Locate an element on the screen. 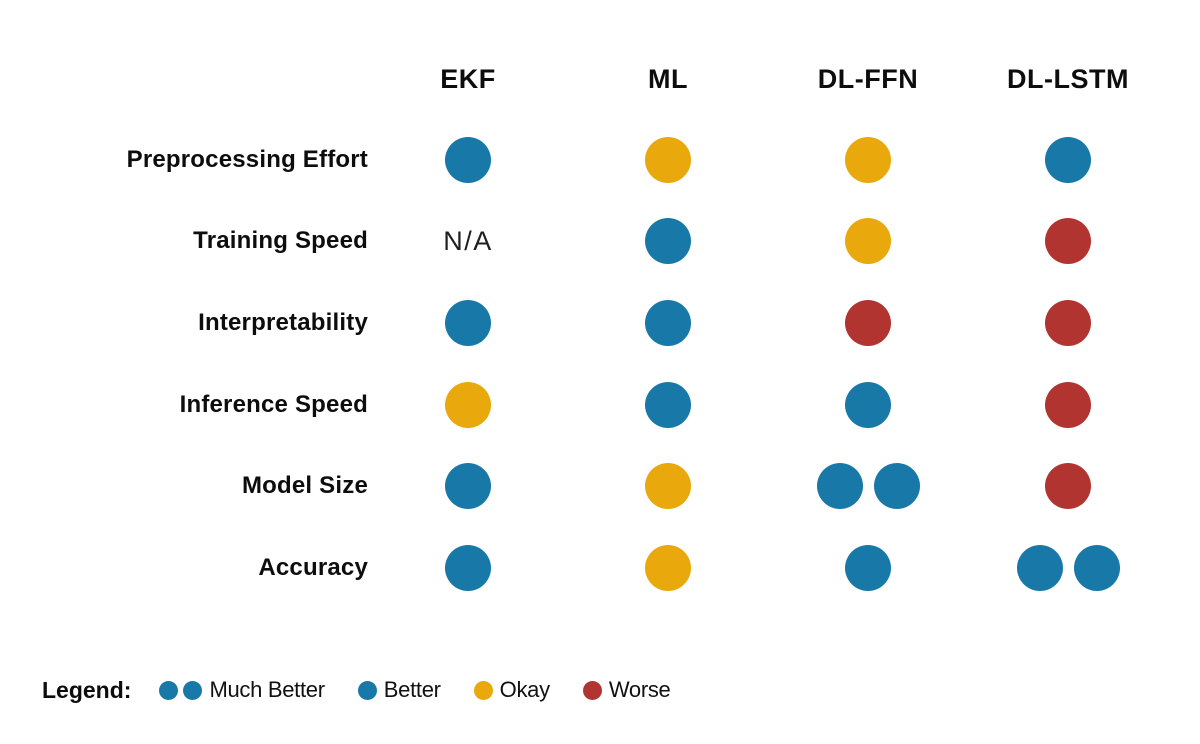  cell-preprocessing-effort-ml is located at coordinates (668, 160).